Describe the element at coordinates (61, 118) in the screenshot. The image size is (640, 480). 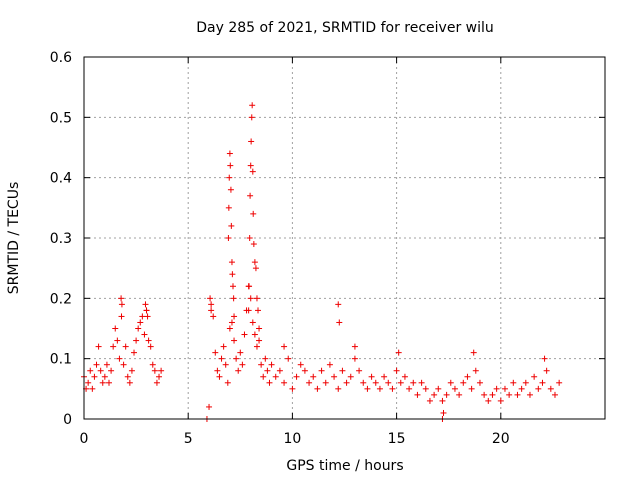
I see `y-tick-label: 0.5` at that location.